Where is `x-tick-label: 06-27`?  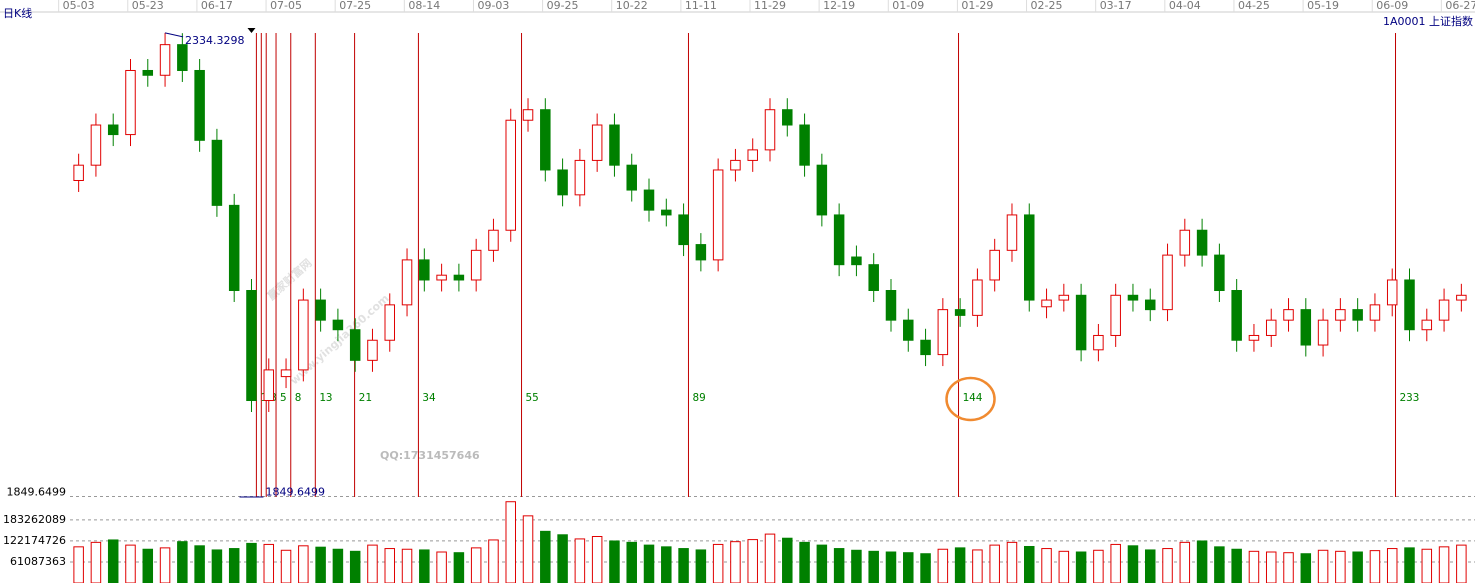
x-tick-label: 06-27 is located at coordinates (1460, 6).